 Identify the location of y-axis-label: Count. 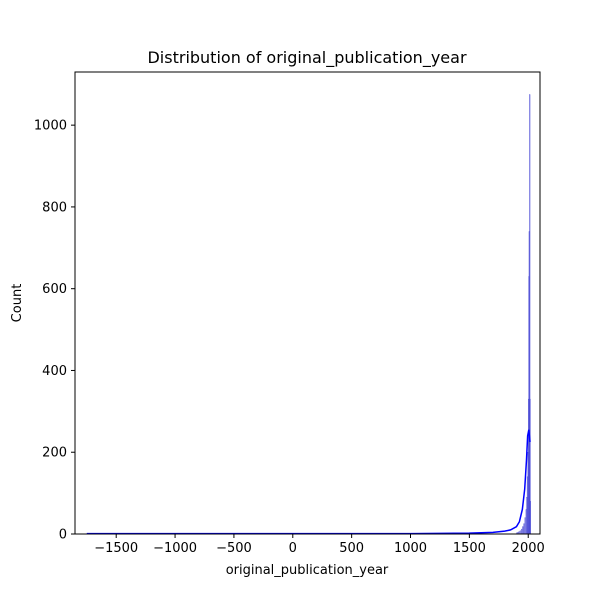
(17, 303).